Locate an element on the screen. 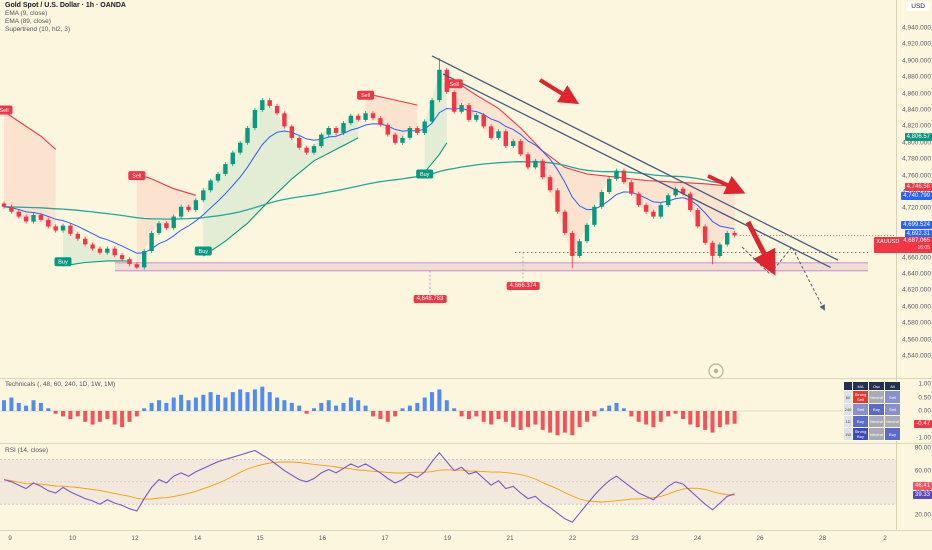 This screenshot has width=932, height=550. time-tick-label: 9 is located at coordinates (10, 538).